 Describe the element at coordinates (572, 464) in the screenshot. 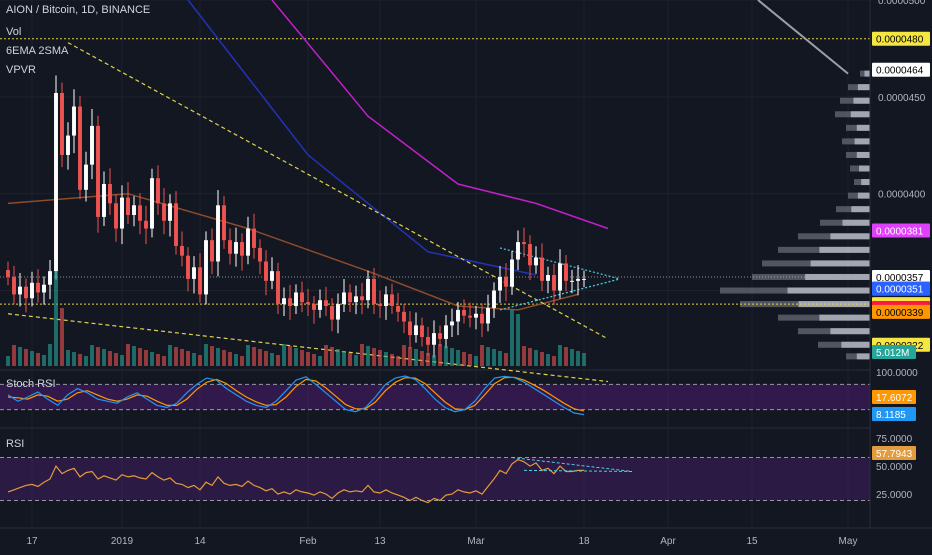

I see `rsi-trend-upper` at that location.